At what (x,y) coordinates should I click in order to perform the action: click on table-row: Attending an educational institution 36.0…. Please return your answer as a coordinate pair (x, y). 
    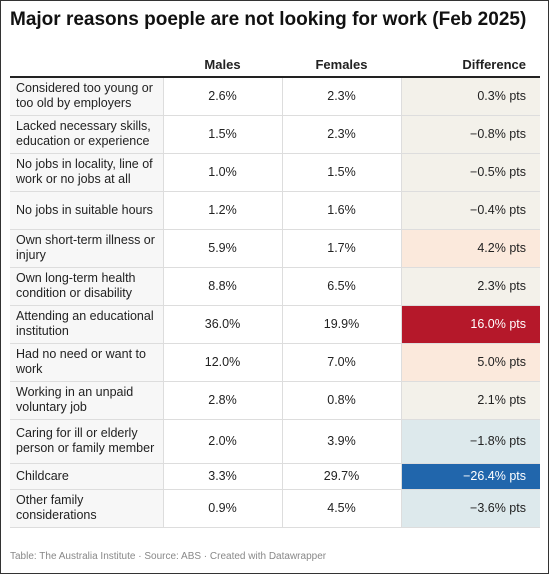
    Looking at the image, I should click on (275, 324).